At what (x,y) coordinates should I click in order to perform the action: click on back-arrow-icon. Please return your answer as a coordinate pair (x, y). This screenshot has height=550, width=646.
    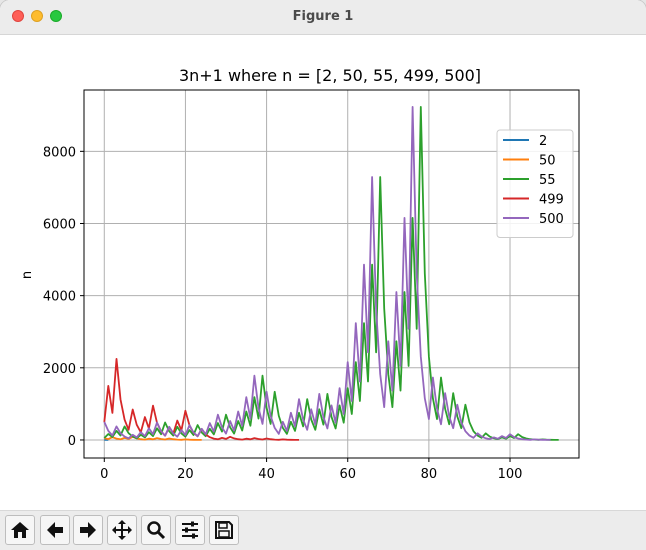
    Looking at the image, I should click on (55, 530).